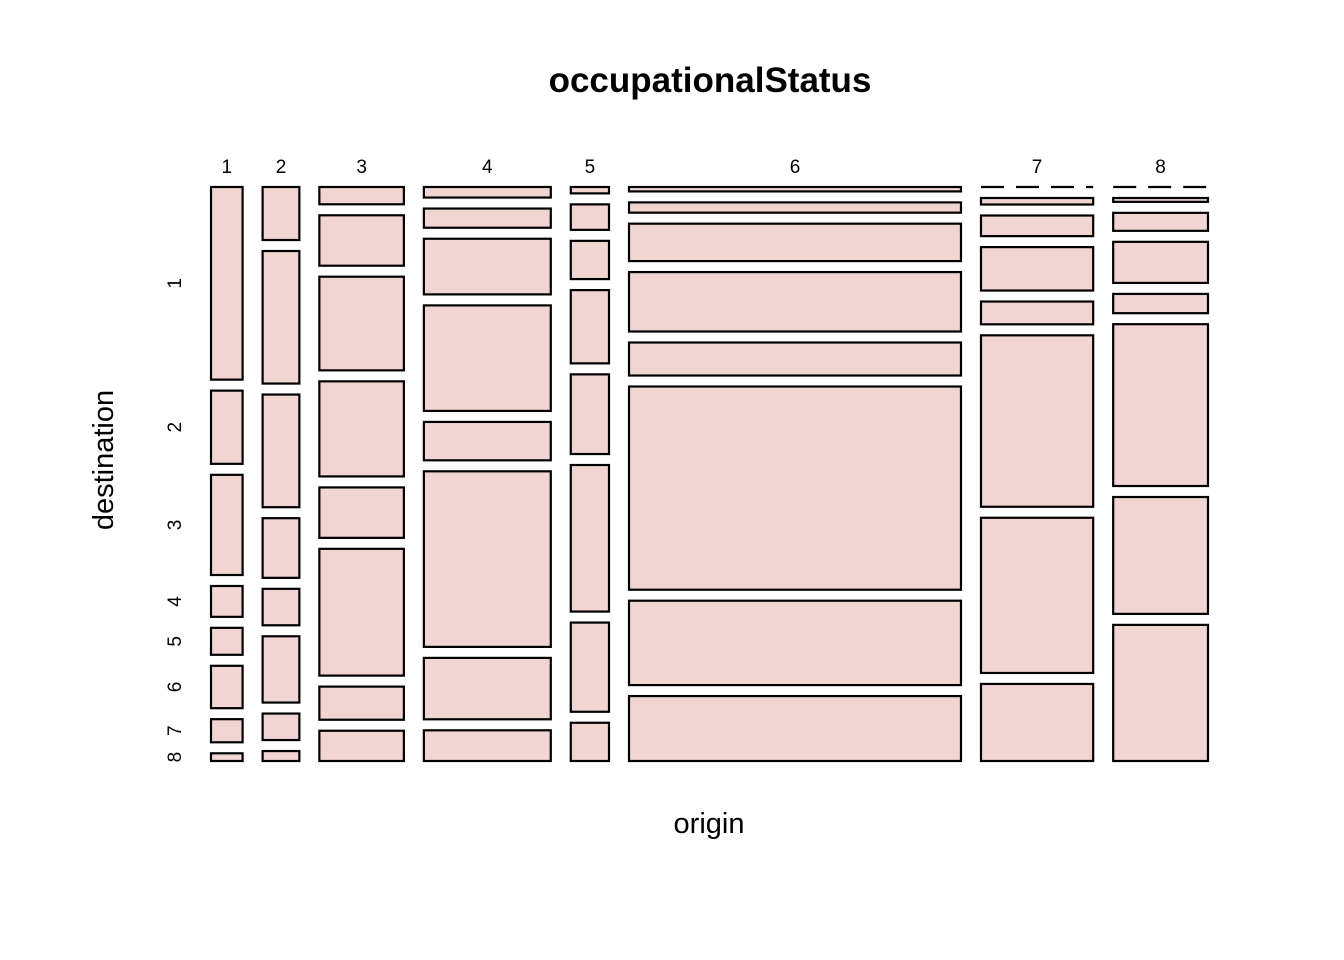 This screenshot has width=1344, height=960. I want to click on y-tick-label: 8, so click(175, 757).